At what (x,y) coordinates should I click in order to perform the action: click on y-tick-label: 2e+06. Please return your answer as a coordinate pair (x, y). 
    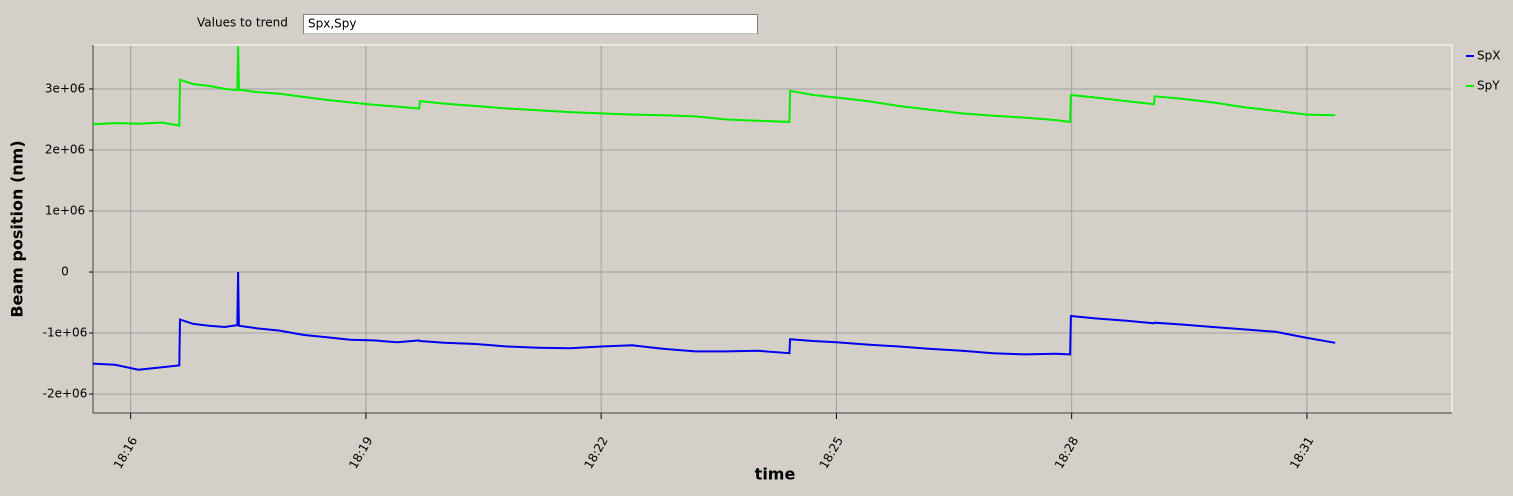
    Looking at the image, I should click on (65, 149).